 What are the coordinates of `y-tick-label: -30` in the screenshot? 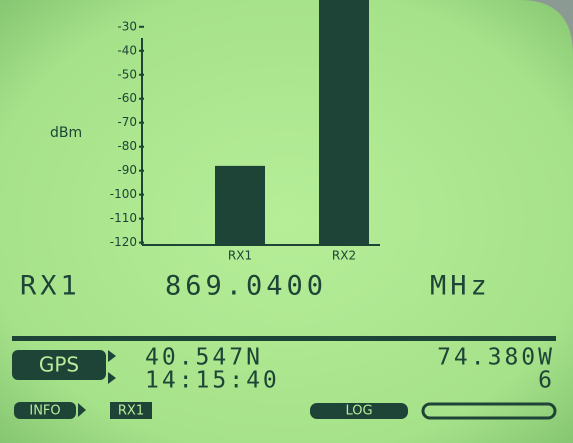 It's located at (127, 26).